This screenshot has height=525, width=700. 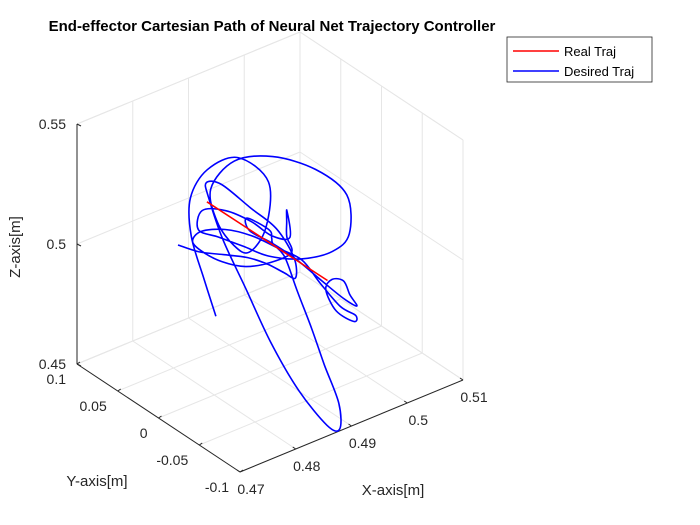 What do you see at coordinates (52, 124) in the screenshot?
I see `z-tick-label-2: 0.55` at bounding box center [52, 124].